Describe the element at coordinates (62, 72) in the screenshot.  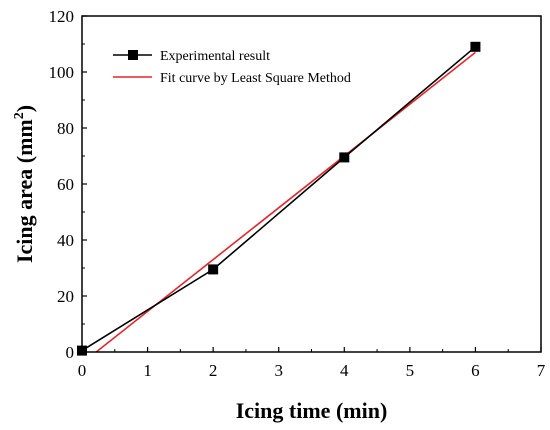
I see `y-tick-label: 100` at that location.